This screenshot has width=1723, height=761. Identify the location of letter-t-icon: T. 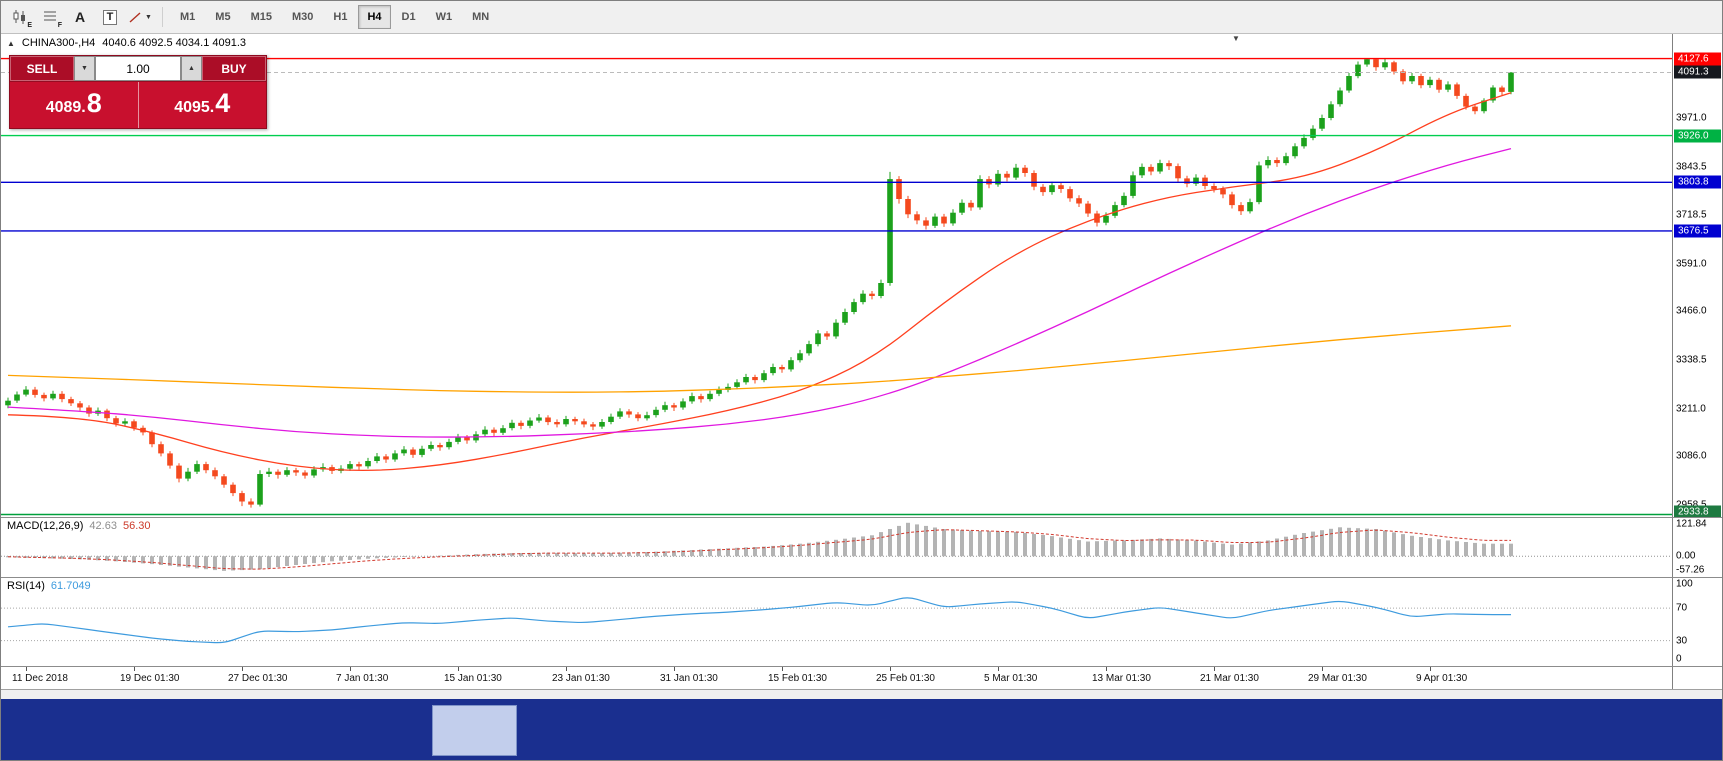
(110, 17).